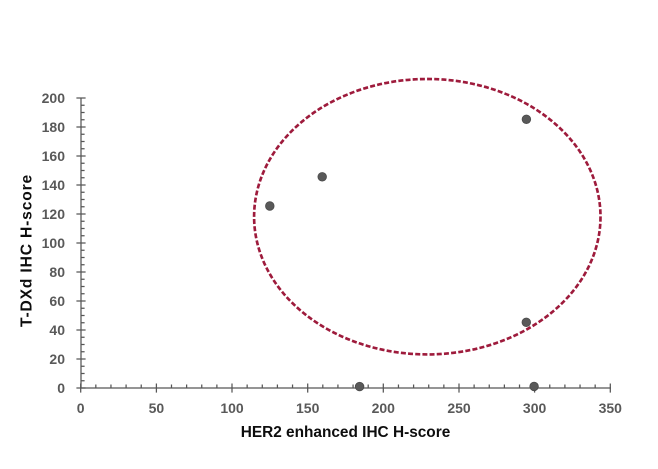 This screenshot has height=469, width=658. What do you see at coordinates (611, 408) in the screenshot?
I see `svg-text: 350` at bounding box center [611, 408].